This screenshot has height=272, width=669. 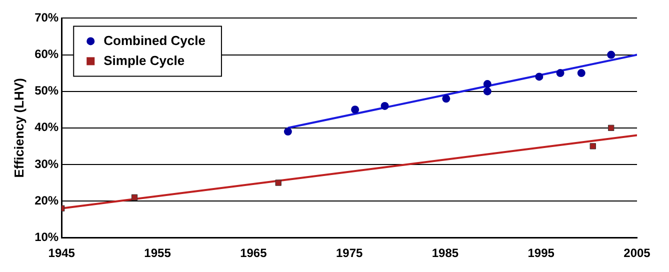 What do you see at coordinates (637, 253) in the screenshot?
I see `x-tick-label: 2005` at bounding box center [637, 253].